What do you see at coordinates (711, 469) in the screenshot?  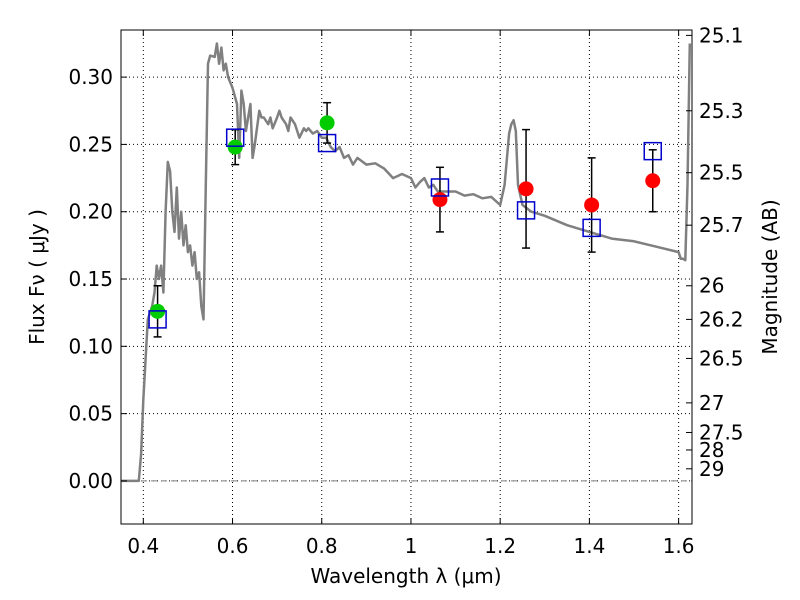 I see `y2-tick-label: 29` at bounding box center [711, 469].